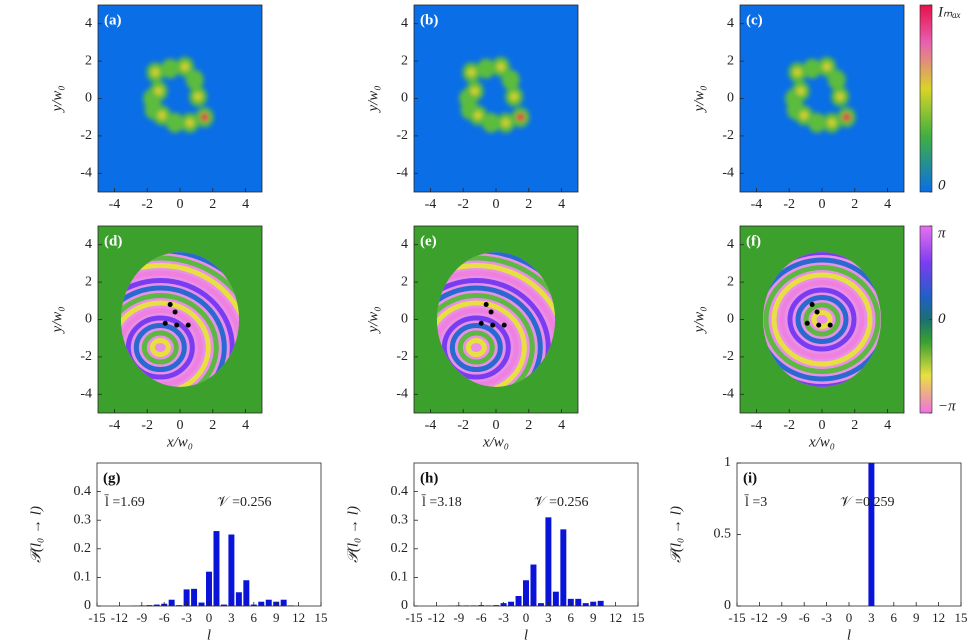 The height and width of the screenshot is (644, 977). I want to click on x-axis-label: l, so click(209, 635).